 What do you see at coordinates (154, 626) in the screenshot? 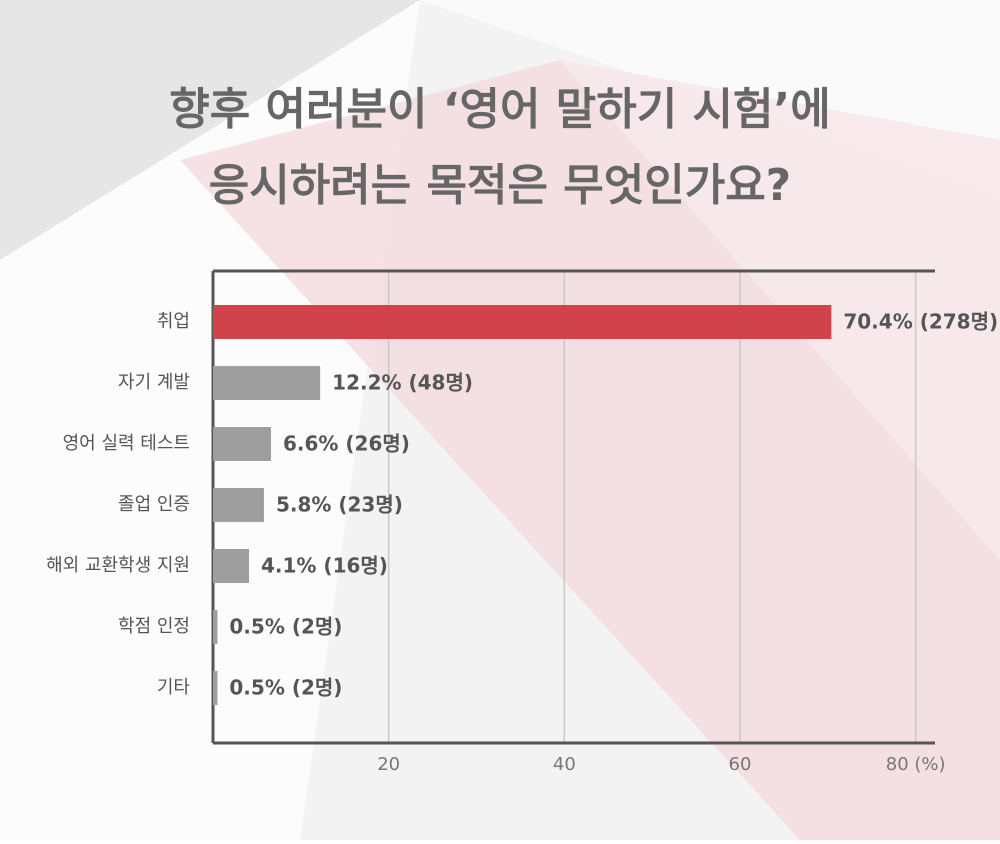
I see `y-tick-label: 학점 인정` at bounding box center [154, 626].